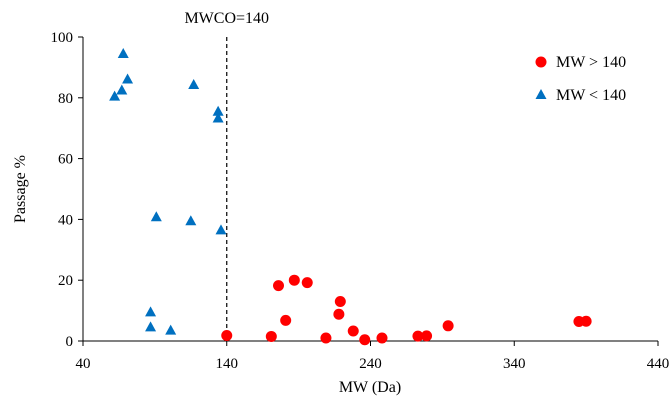 The height and width of the screenshot is (399, 669). What do you see at coordinates (591, 95) in the screenshot?
I see `legend-label: MW < 140` at bounding box center [591, 95].